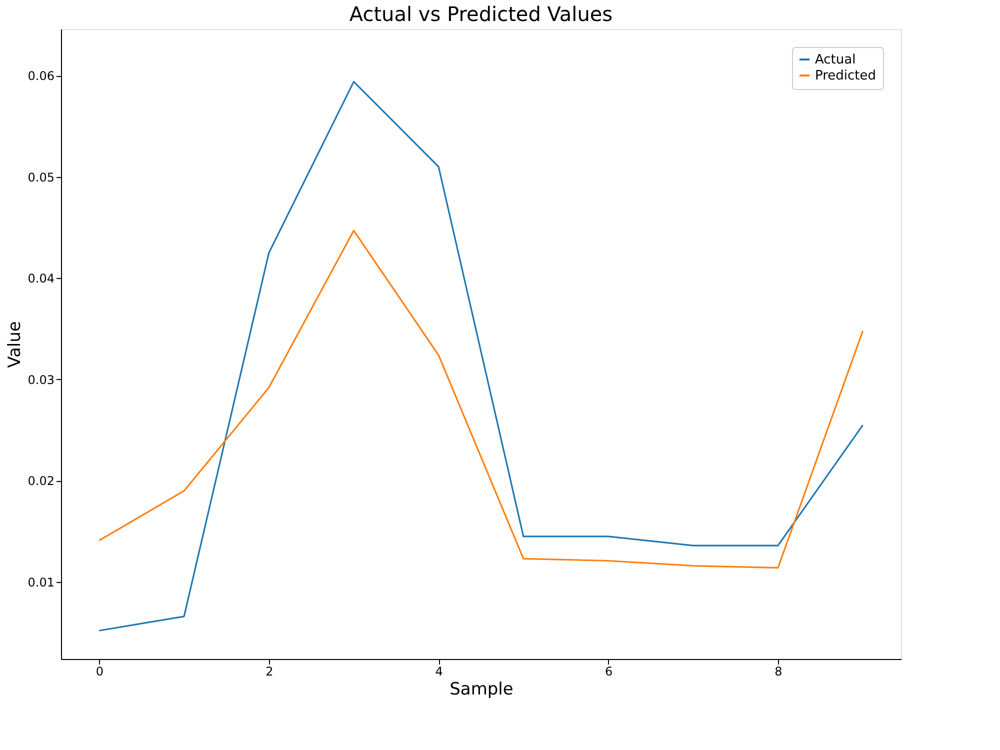 Image resolution: width=1000 pixels, height=750 pixels. Describe the element at coordinates (41, 583) in the screenshot. I see `y-tick-label: 0.01` at that location.